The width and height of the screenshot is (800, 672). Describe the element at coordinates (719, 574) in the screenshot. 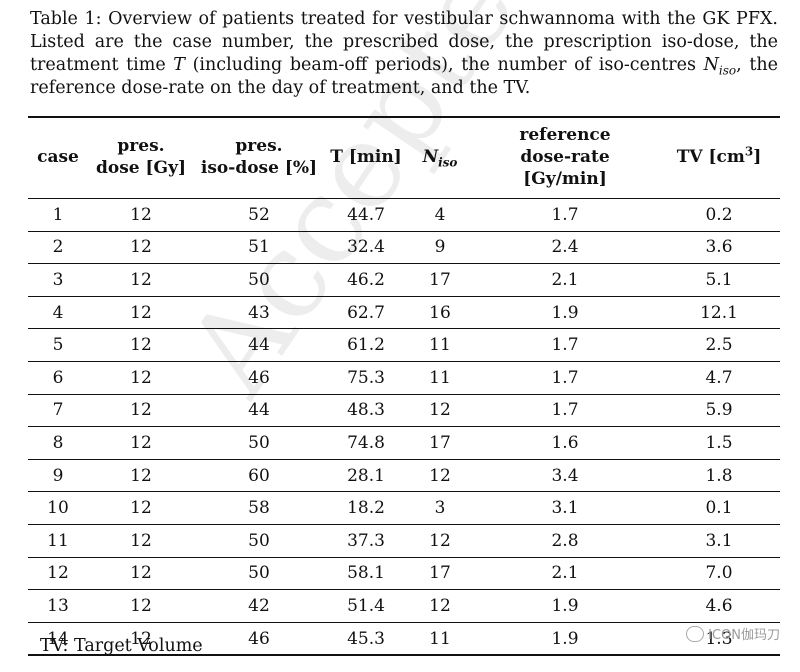

I see `cell-tv: 7.0` at that location.